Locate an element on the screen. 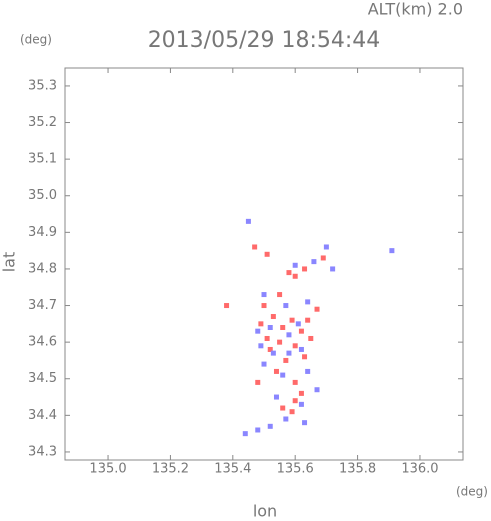 Image resolution: width=491 pixels, height=521 pixels. y-tick-label: 34.3 is located at coordinates (42, 451).